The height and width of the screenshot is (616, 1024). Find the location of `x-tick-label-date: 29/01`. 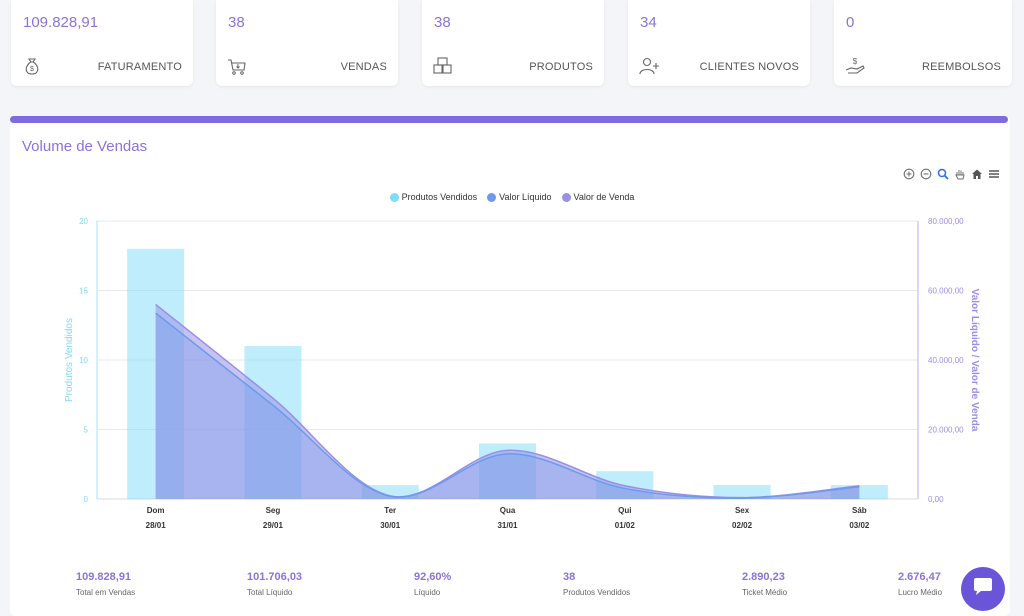

x-tick-label-date: 29/01 is located at coordinates (273, 525).